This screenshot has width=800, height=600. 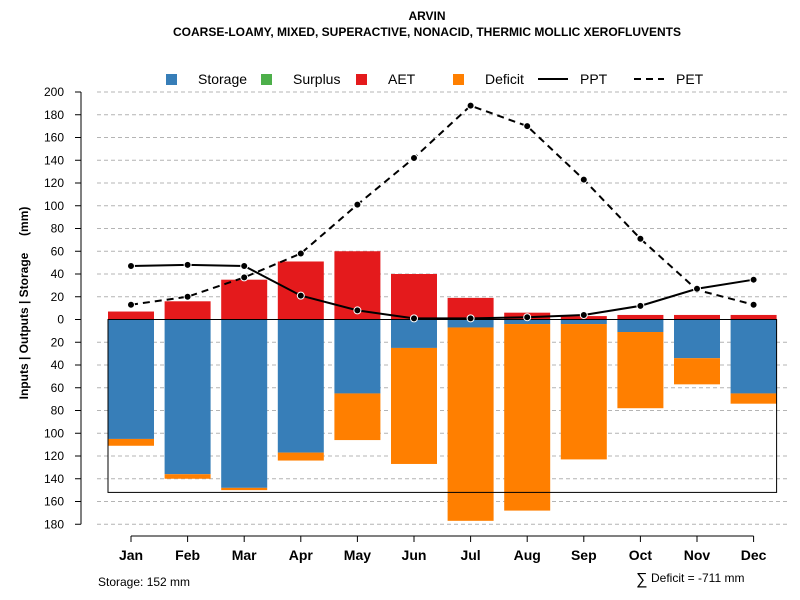 What do you see at coordinates (301, 555) in the screenshot?
I see `x-tick-label-apr: Apr` at bounding box center [301, 555].